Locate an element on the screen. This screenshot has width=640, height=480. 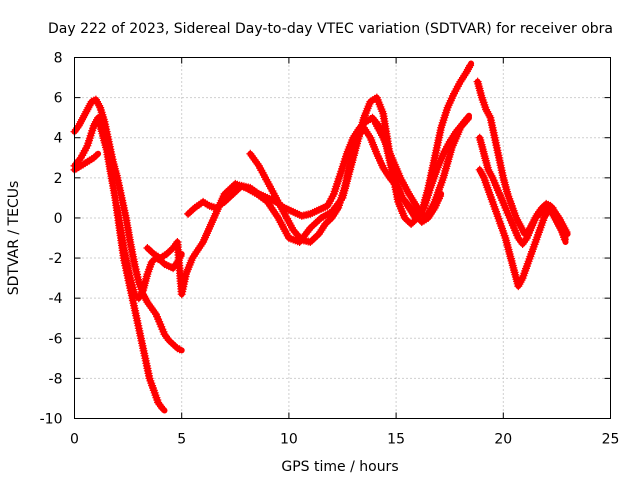
x-tick-label: 10 is located at coordinates (289, 440).